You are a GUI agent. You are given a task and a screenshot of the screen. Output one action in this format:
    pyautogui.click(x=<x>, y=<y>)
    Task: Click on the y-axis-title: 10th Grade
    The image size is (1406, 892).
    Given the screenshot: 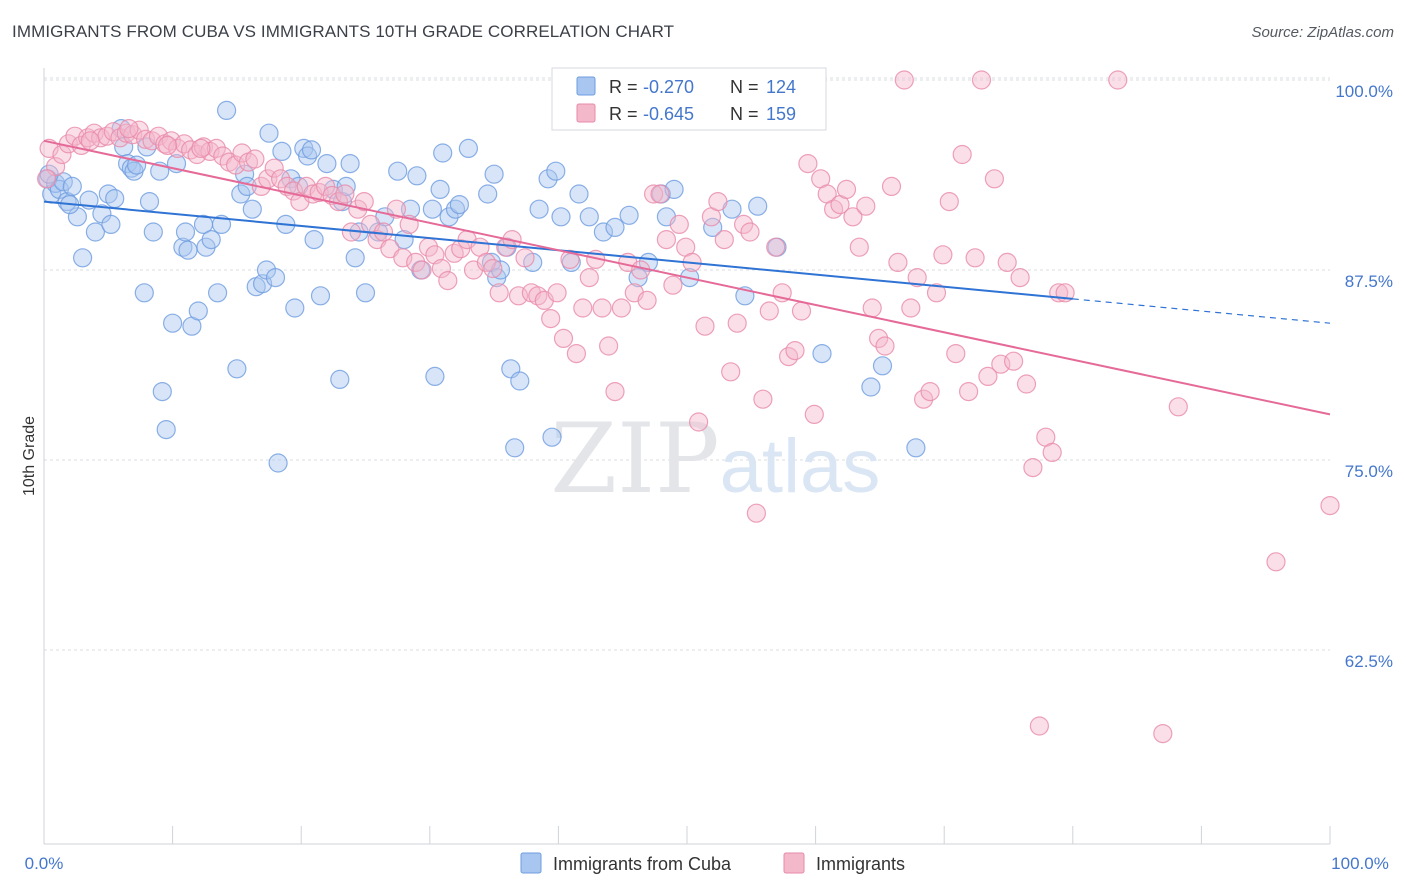 What is the action you would take?
    pyautogui.click(x=29, y=456)
    